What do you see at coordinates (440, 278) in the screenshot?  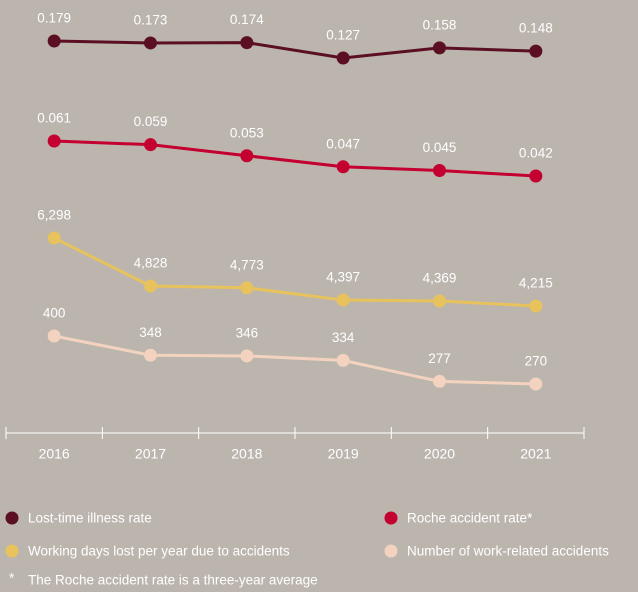 I see `data-label: 4,369` at bounding box center [440, 278].